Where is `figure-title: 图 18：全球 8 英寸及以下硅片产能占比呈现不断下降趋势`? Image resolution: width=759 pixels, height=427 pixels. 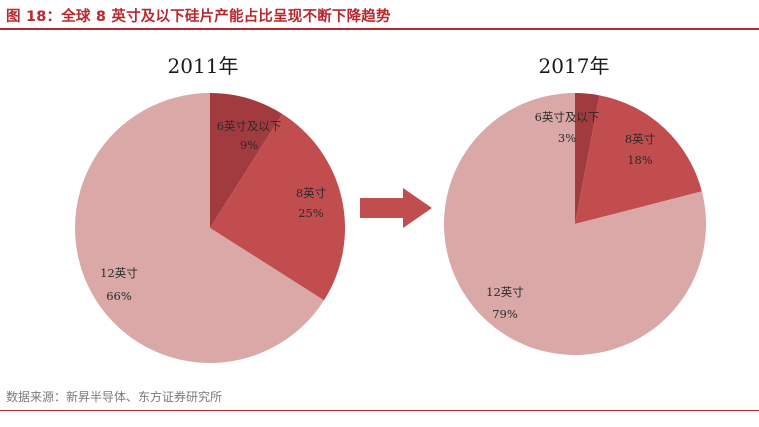
figure-title: 图 18：全球 8 英寸及以下硅片产能占比呈现不断下降趋势 is located at coordinates (198, 17).